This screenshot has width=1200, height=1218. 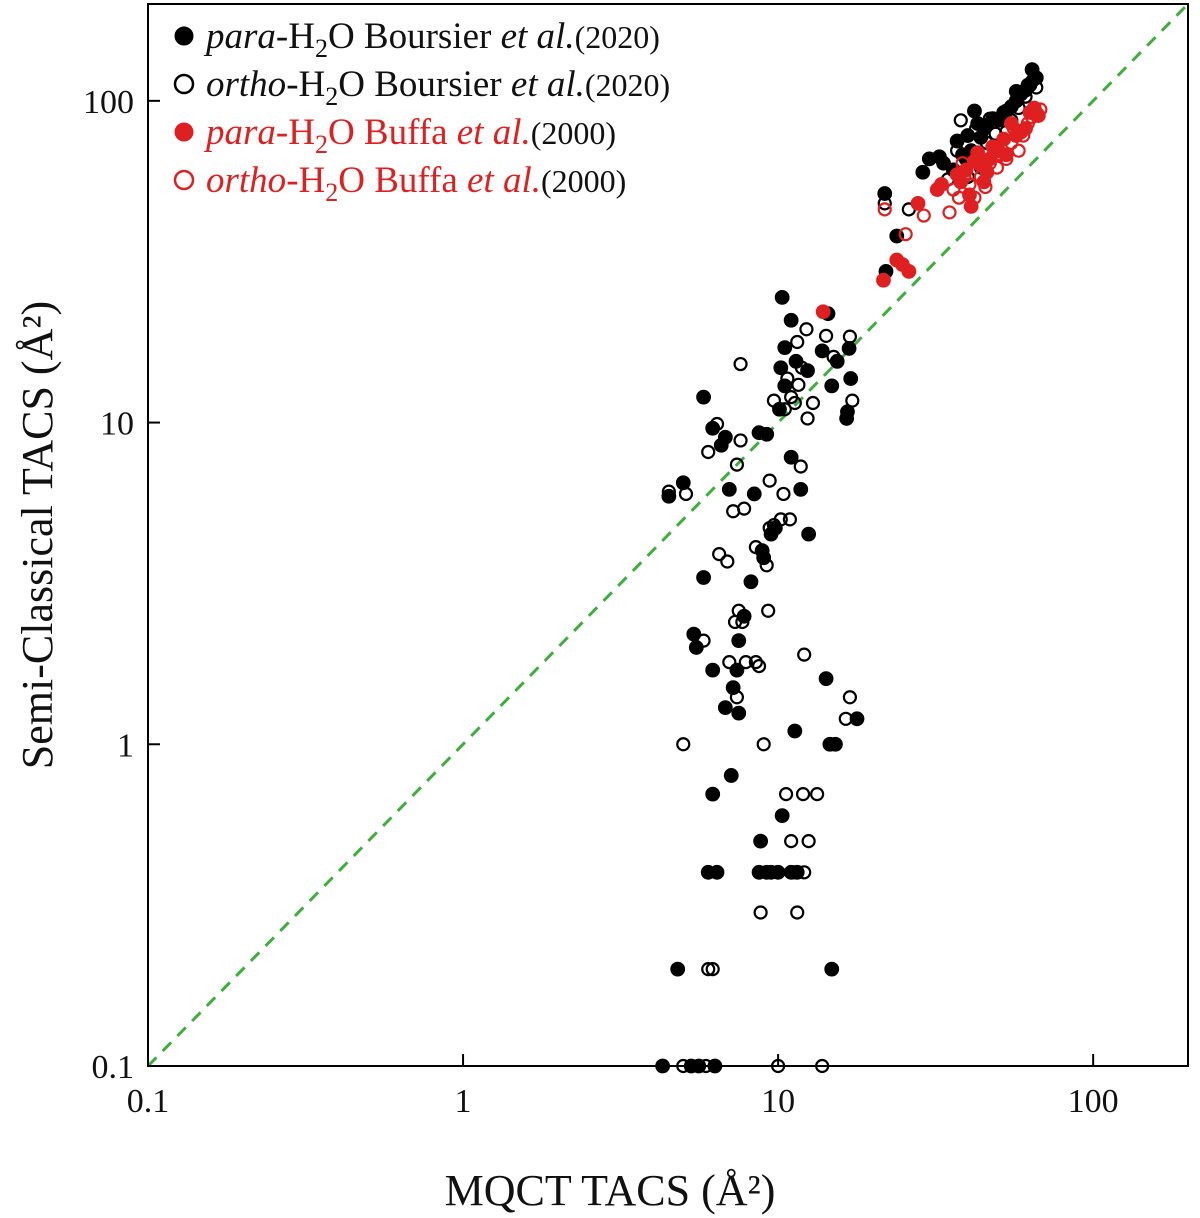 What do you see at coordinates (117, 424) in the screenshot?
I see `y-tick-label: 10` at bounding box center [117, 424].